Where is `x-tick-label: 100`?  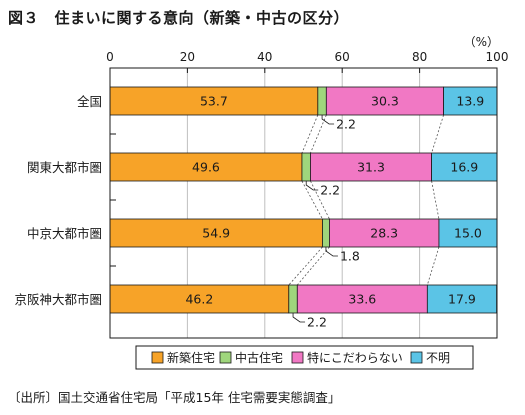
x-tick-label: 100 is located at coordinates (497, 57).